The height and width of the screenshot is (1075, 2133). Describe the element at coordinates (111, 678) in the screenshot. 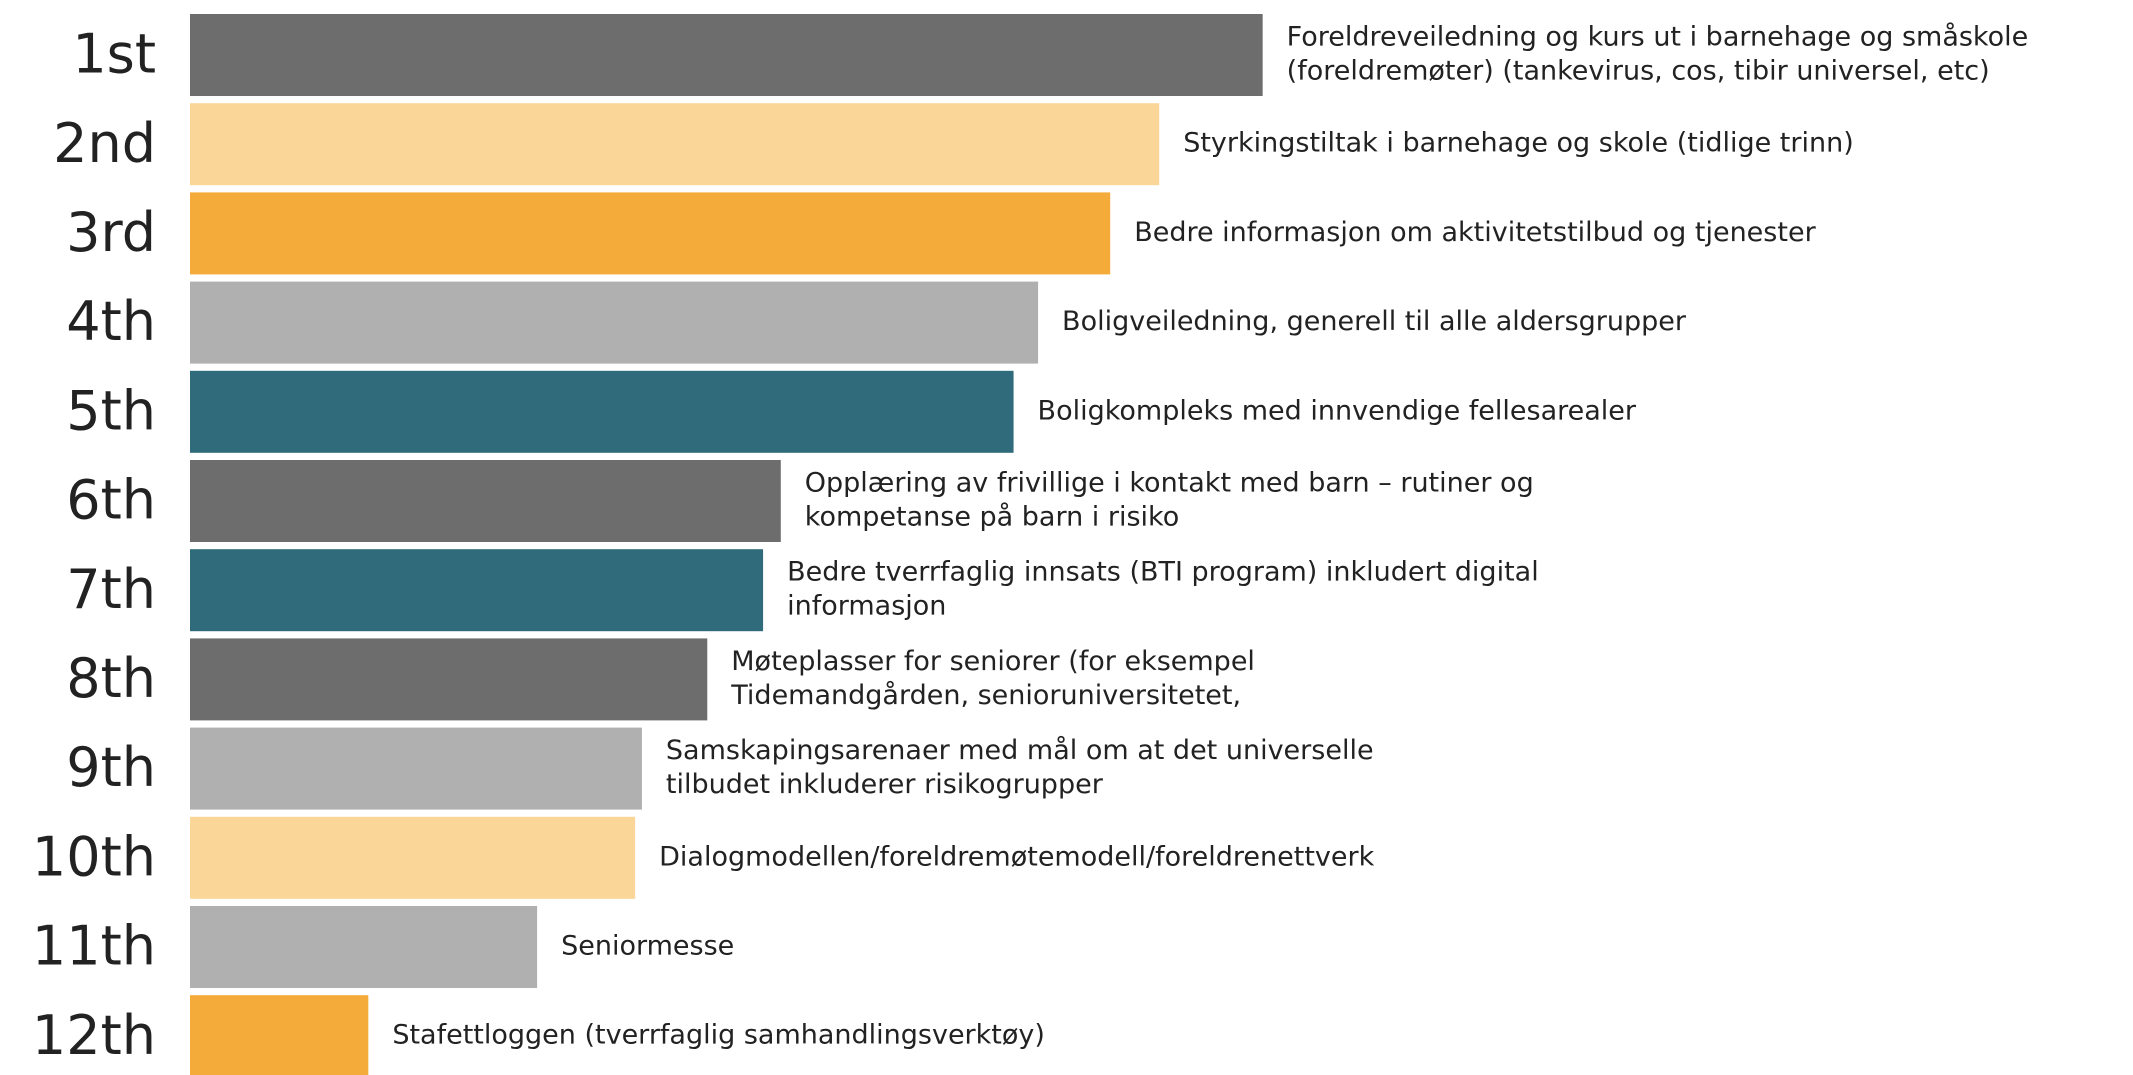

I see `rank-label: 8th` at that location.